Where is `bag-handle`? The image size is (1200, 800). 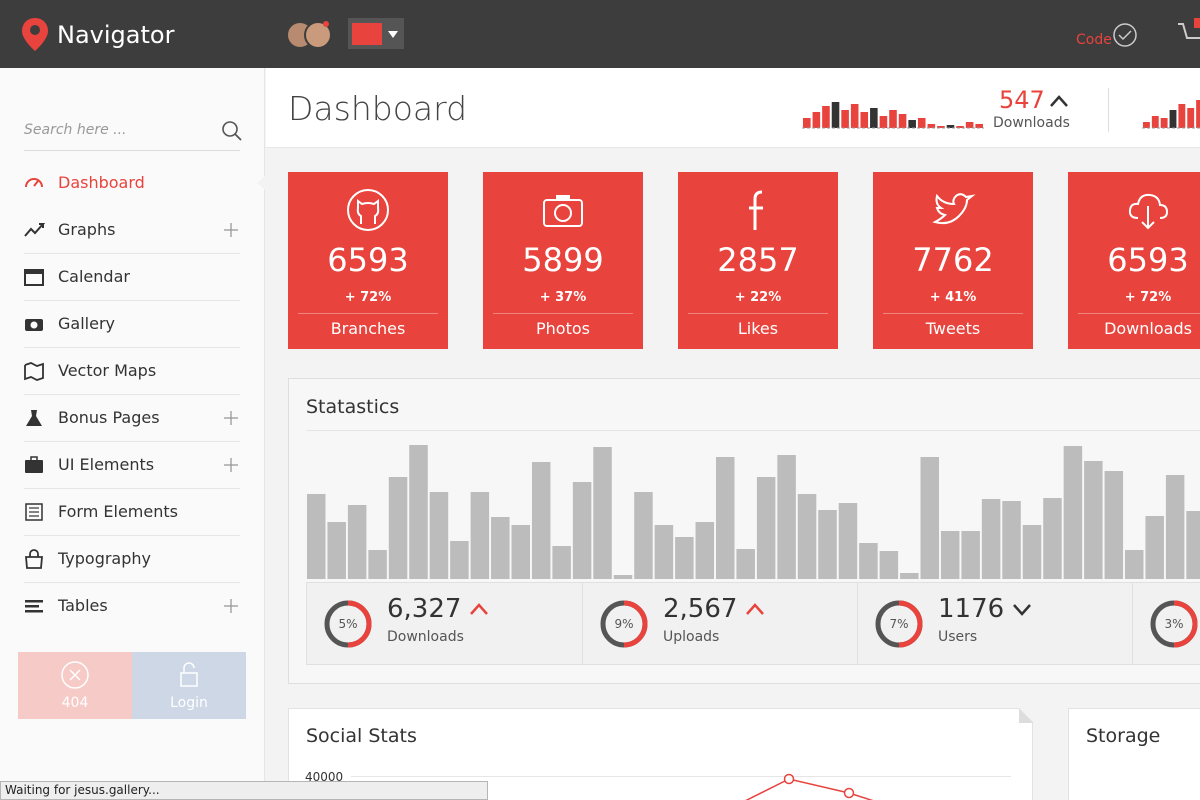
bag-handle is located at coordinates (34, 553).